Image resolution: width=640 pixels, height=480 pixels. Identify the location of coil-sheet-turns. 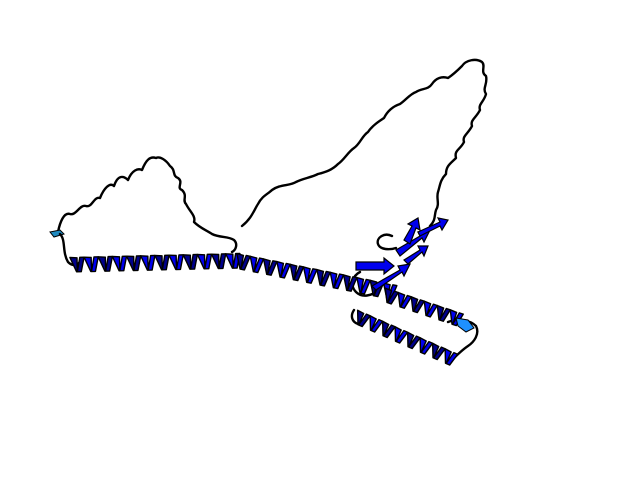
(414, 297).